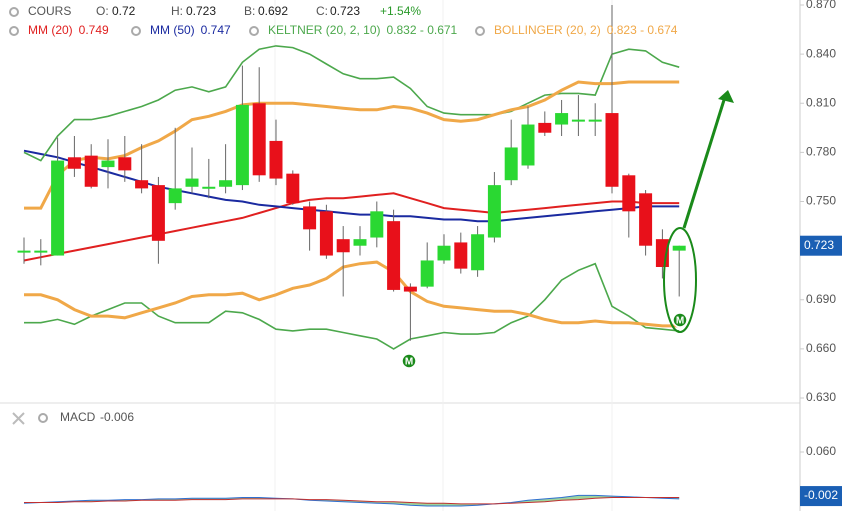  Describe the element at coordinates (400, 11) in the screenshot. I see `change: +1.54%` at that location.